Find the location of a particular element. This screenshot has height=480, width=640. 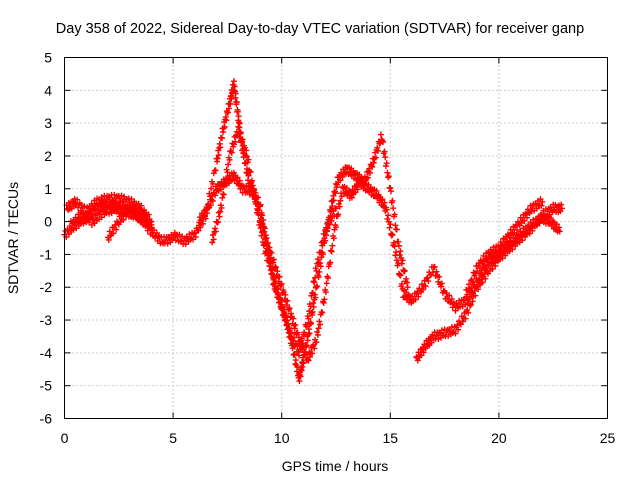

x-tick-label: 5 is located at coordinates (173, 438).